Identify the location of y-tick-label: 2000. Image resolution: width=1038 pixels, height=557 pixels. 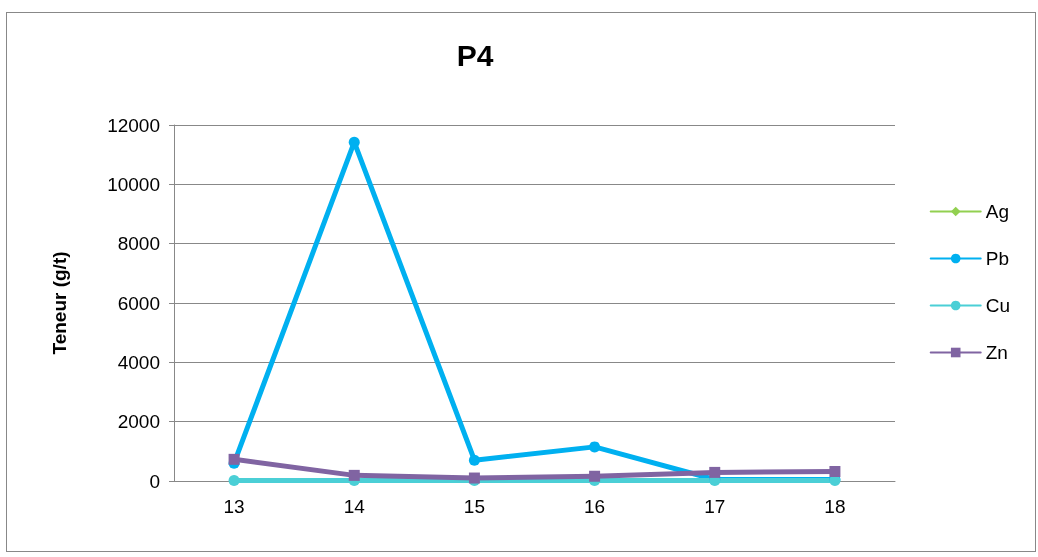
(138, 422).